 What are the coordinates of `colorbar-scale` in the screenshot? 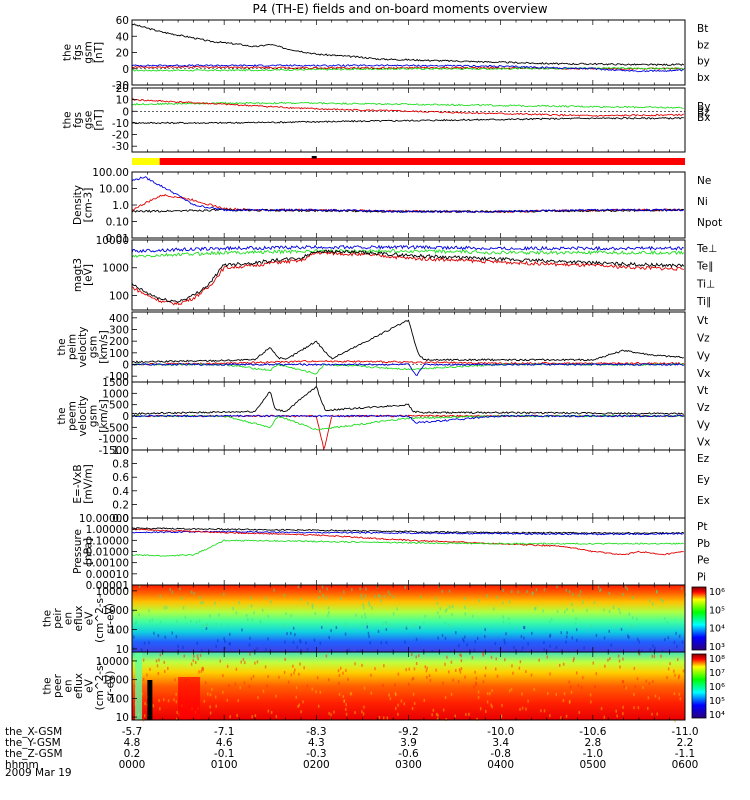 It's located at (699, 686).